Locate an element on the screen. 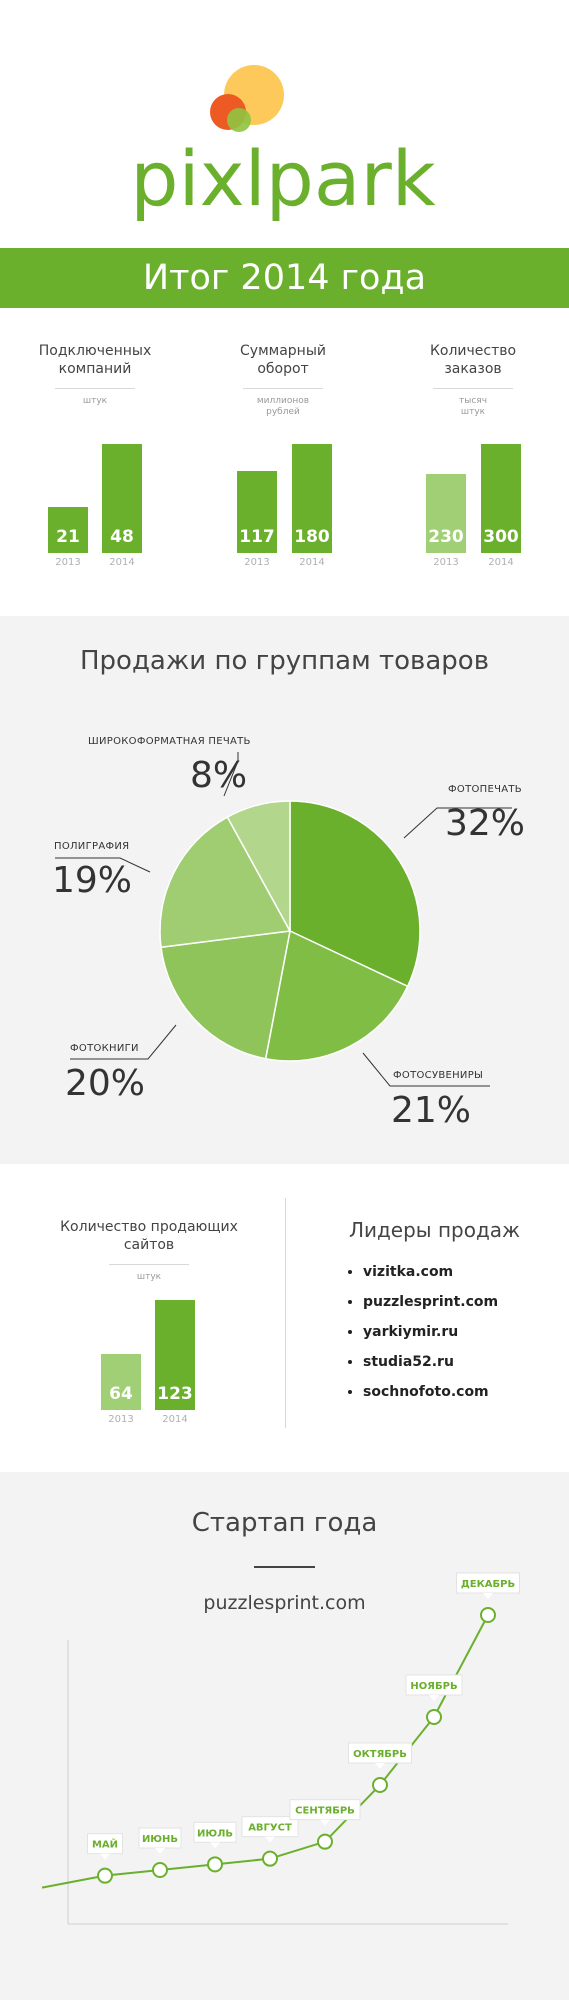  bar-value: 230 is located at coordinates (446, 537).